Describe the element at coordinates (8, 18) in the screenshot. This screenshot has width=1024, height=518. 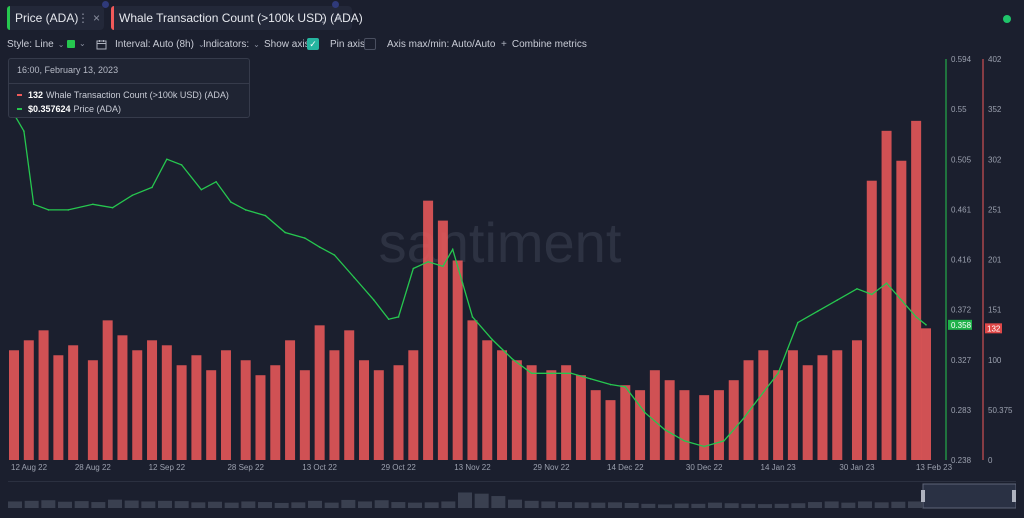
I see `tab-price-color` at that location.